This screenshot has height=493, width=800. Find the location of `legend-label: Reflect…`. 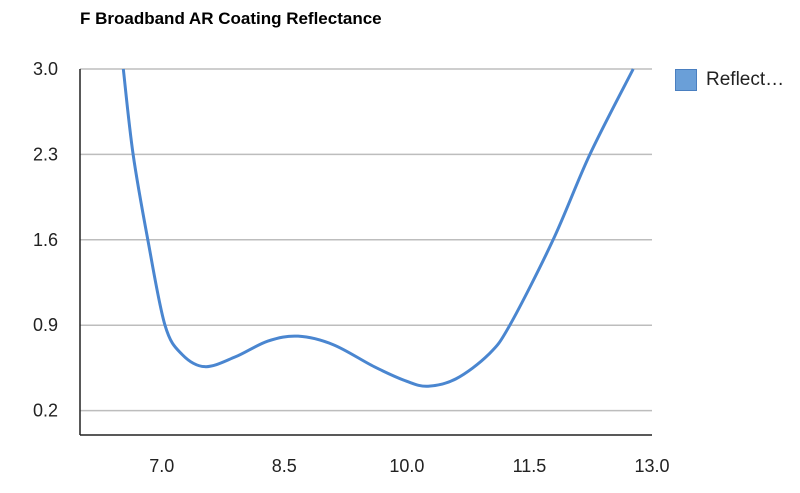

legend-label: Reflect… is located at coordinates (745, 79).